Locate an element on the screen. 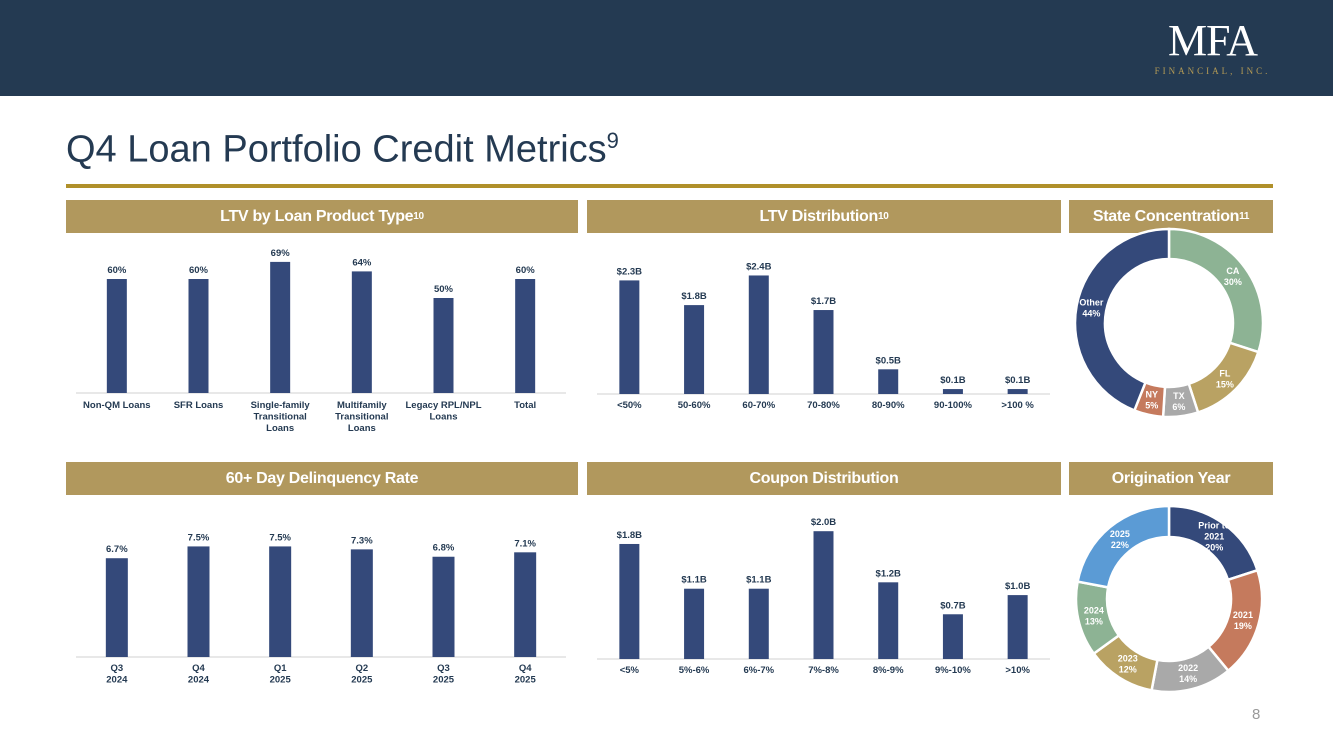 Image resolution: width=1333 pixels, height=749 pixels. category-label-line: 80-90% is located at coordinates (888, 405).